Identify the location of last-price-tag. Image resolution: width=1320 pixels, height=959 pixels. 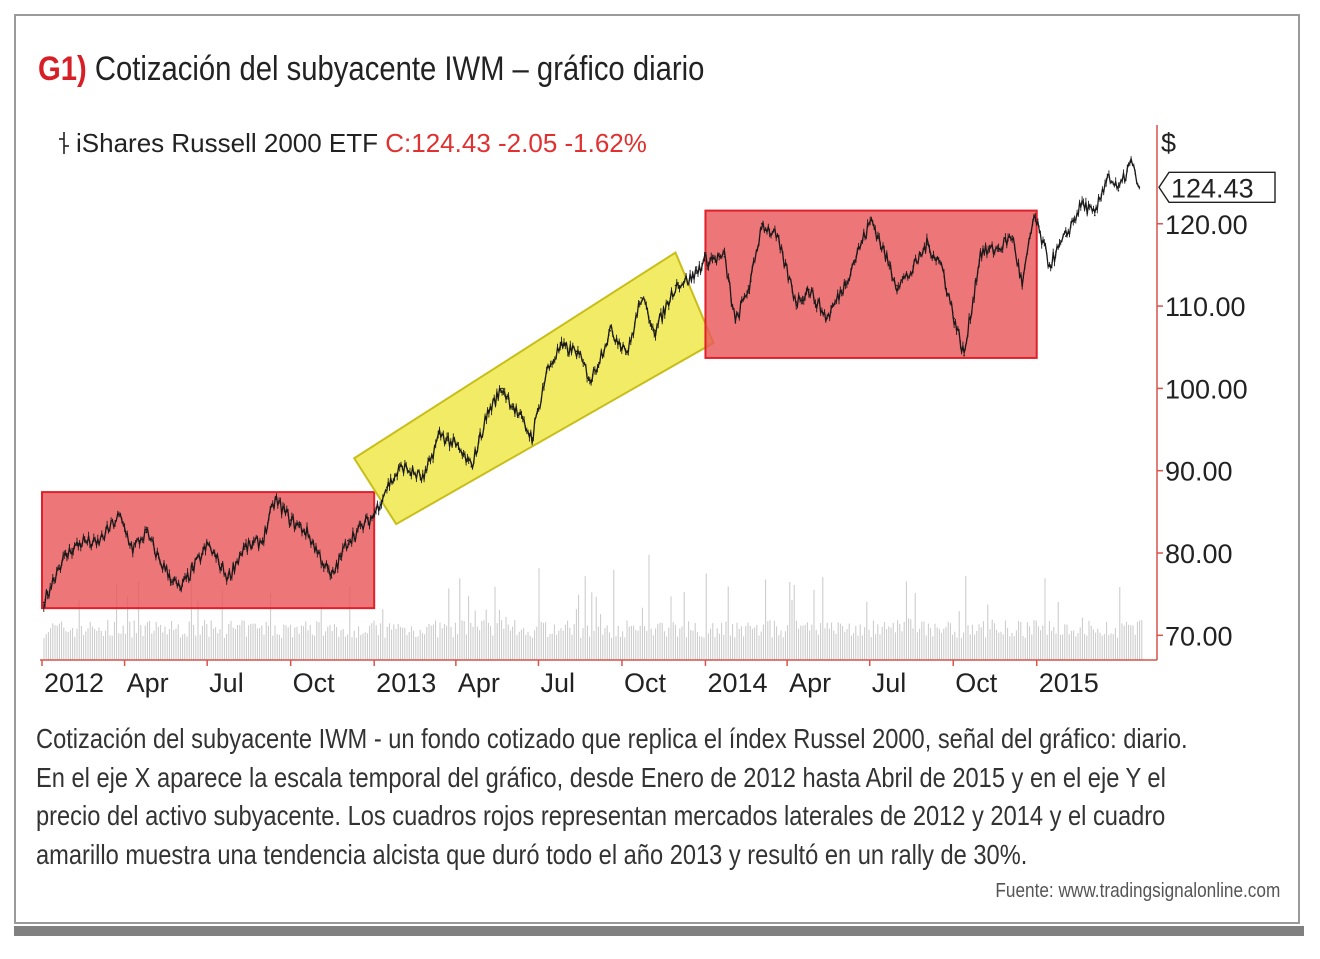
(1217, 187).